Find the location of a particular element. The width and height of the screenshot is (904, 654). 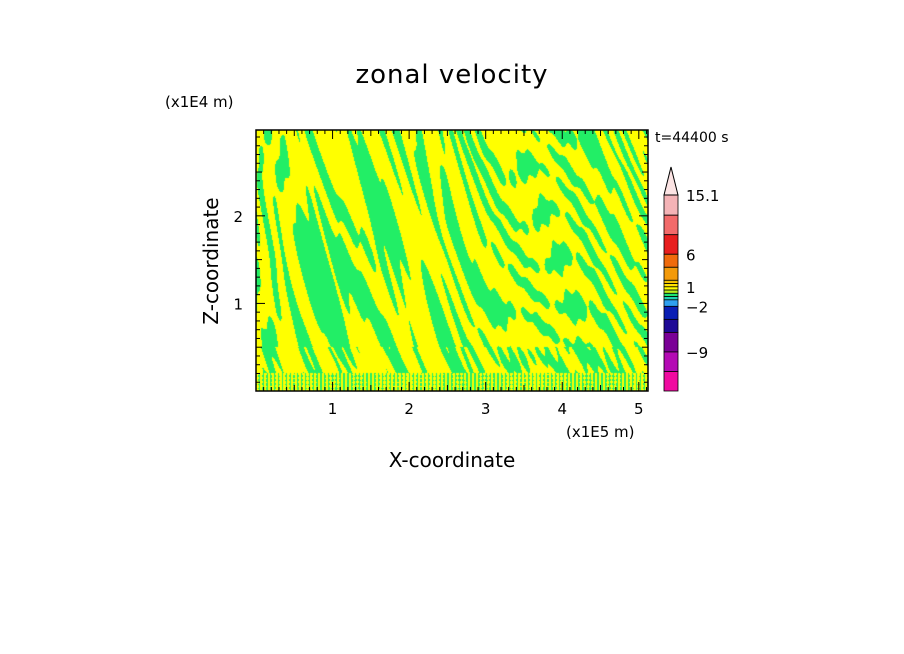

x-tick-label: 1 is located at coordinates (333, 409).